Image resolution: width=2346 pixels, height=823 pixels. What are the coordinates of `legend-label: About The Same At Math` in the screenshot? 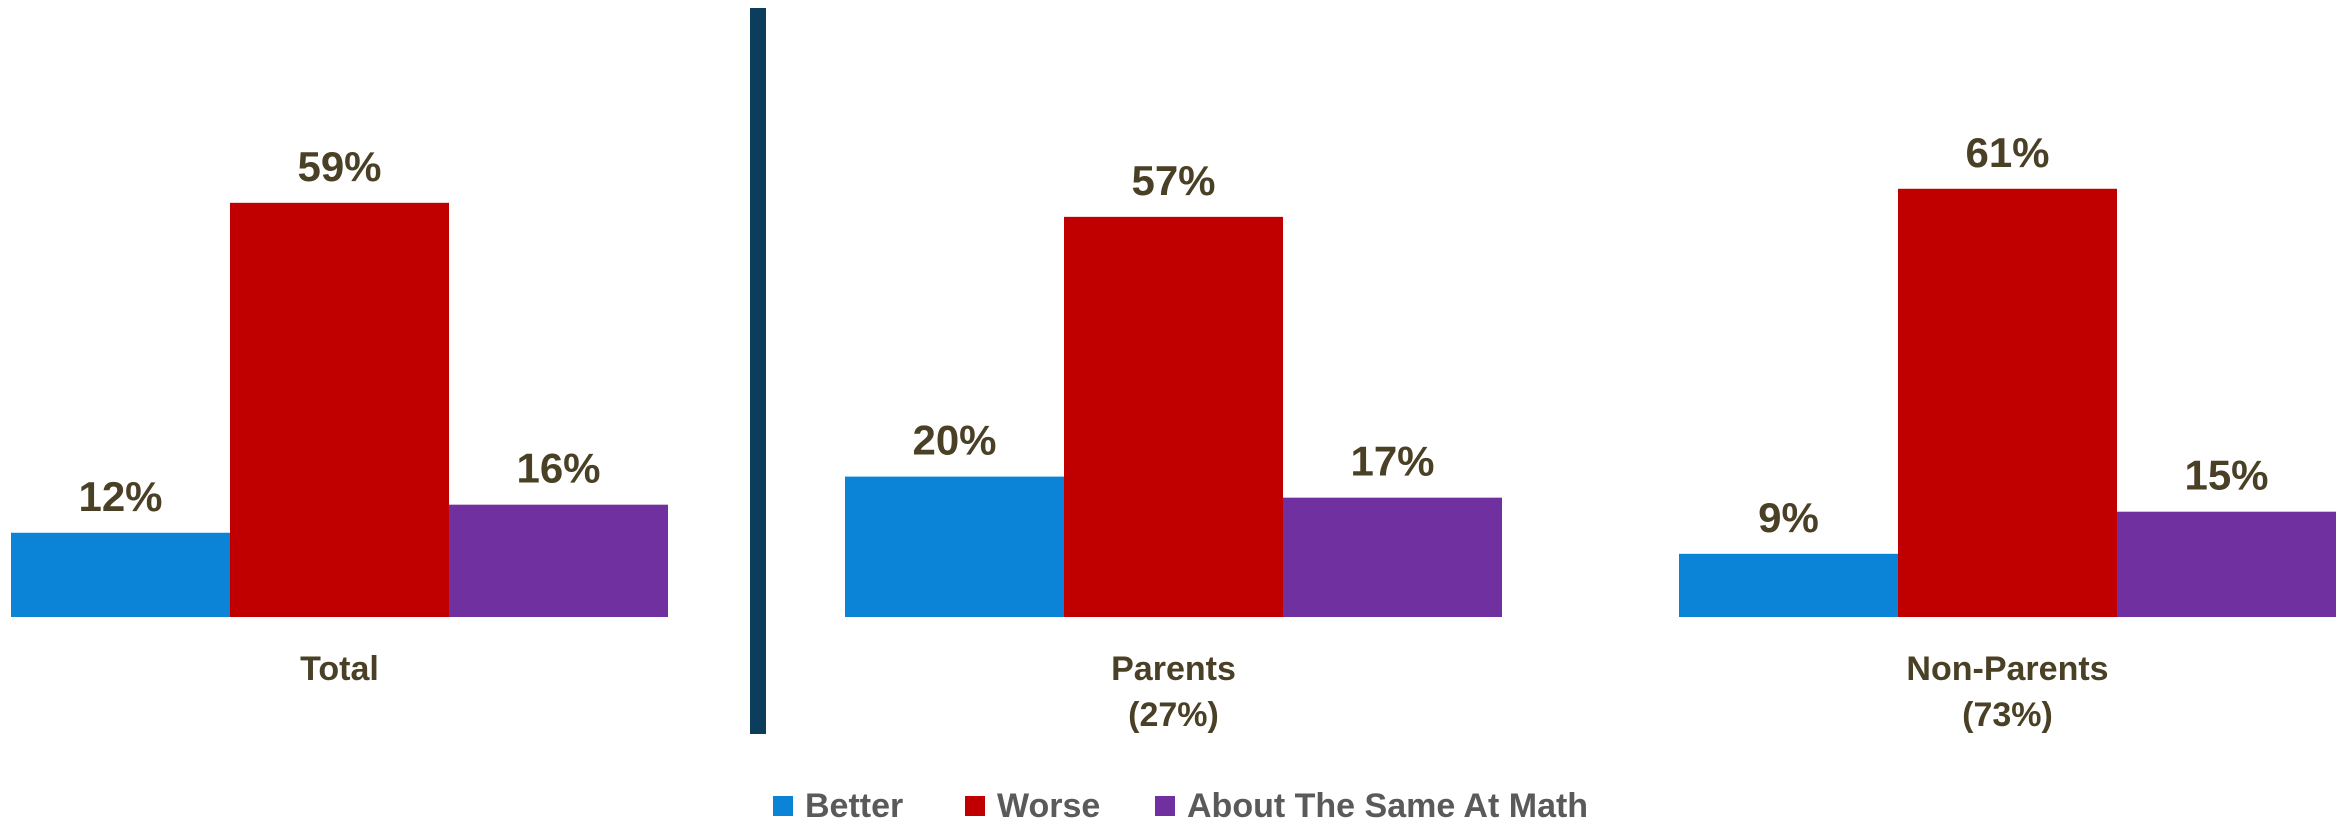 It's located at (1387, 805).